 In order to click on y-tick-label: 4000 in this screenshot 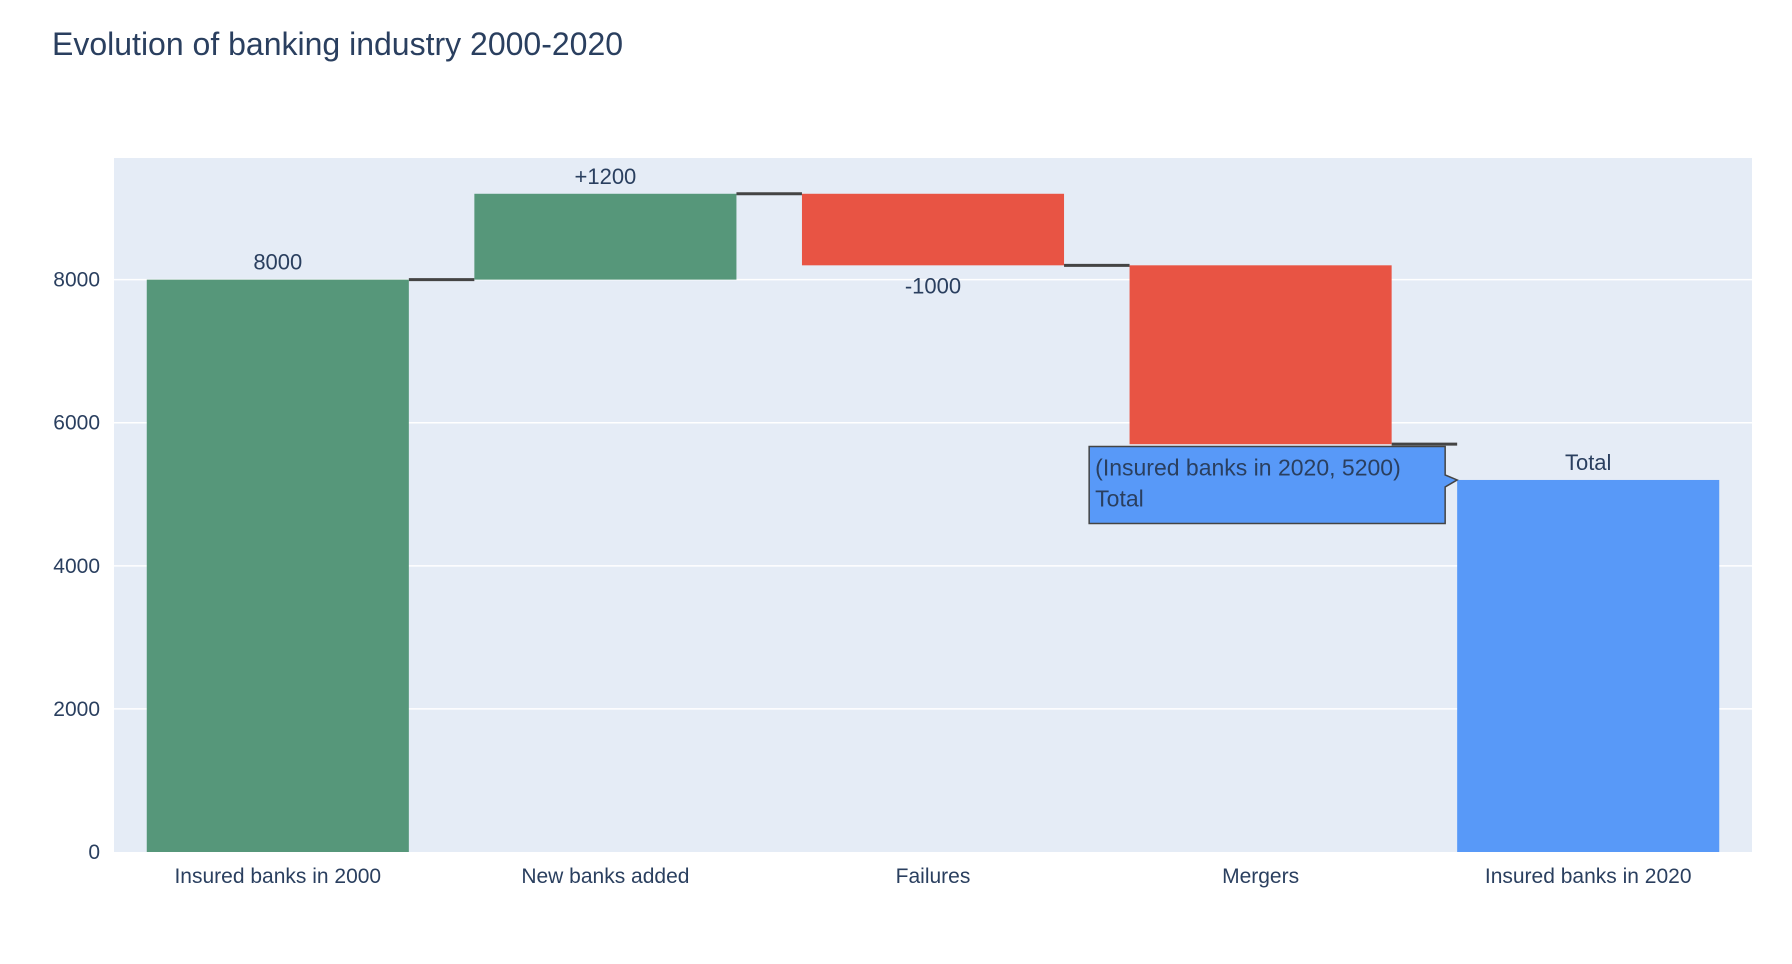, I will do `click(76, 566)`.